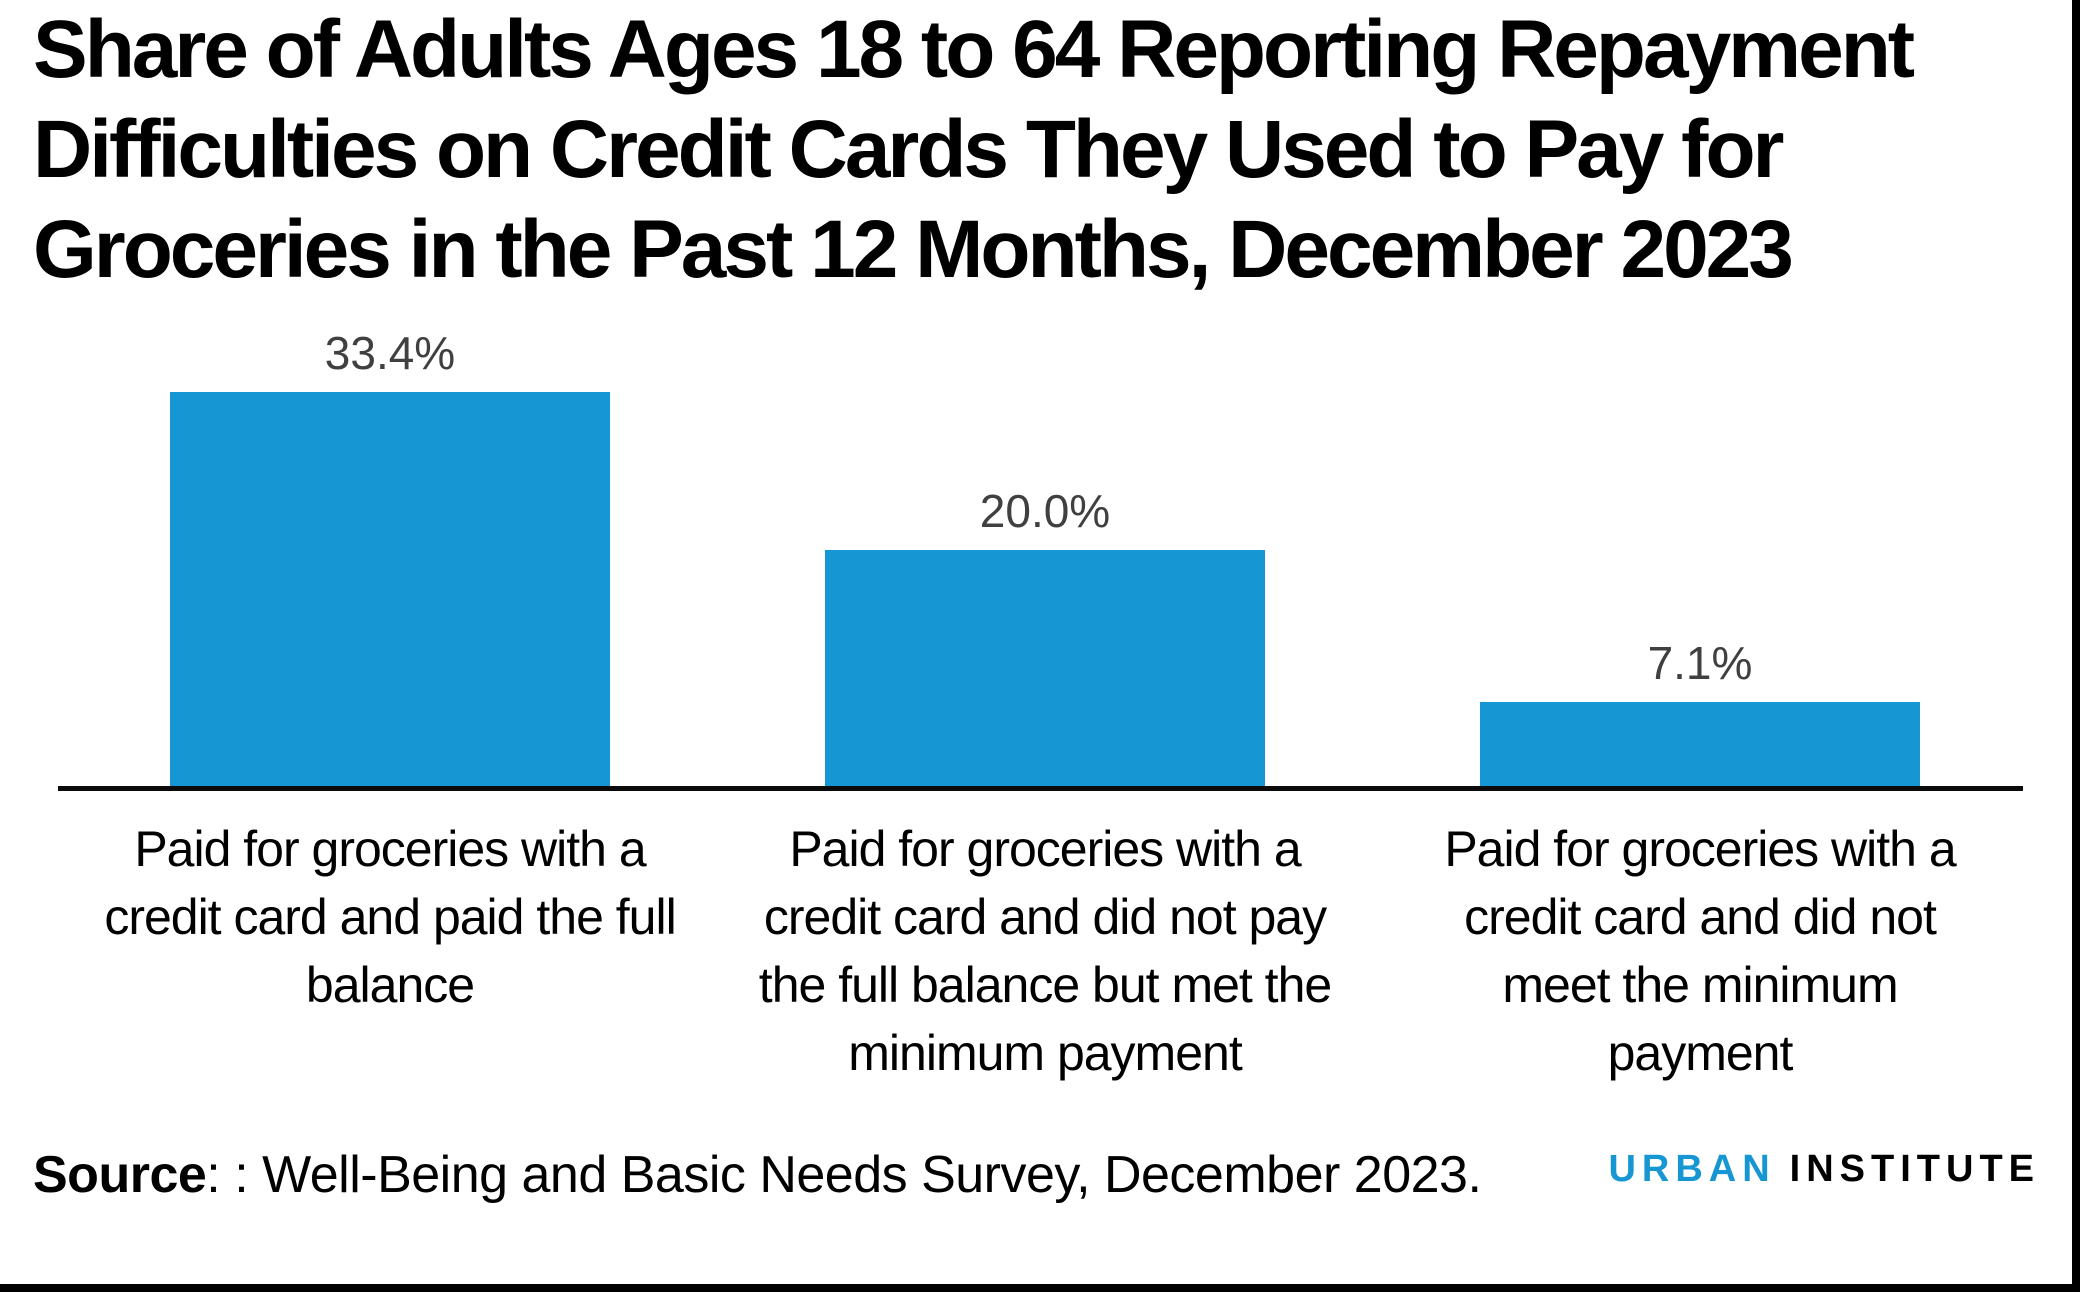 This screenshot has height=1292, width=2080. What do you see at coordinates (1692, 1169) in the screenshot?
I see `logo-word-urban: URBAN` at bounding box center [1692, 1169].